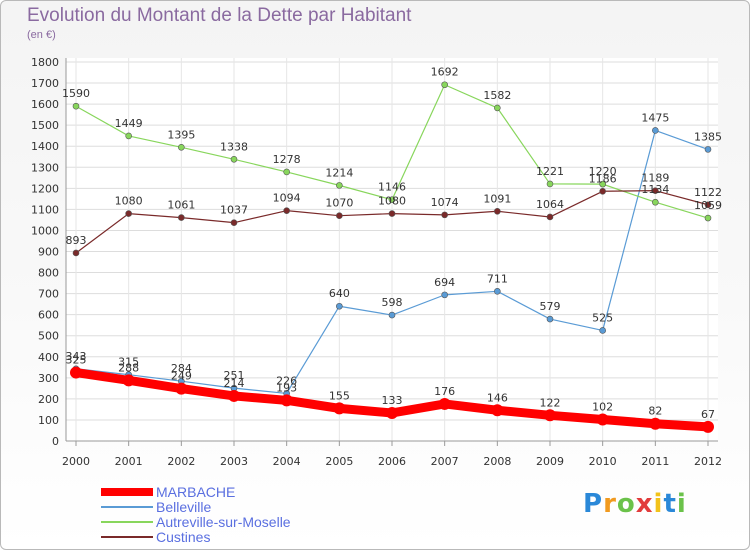 The height and width of the screenshot is (550, 750). What do you see at coordinates (287, 198) in the screenshot?
I see `data-label: 1094` at bounding box center [287, 198].